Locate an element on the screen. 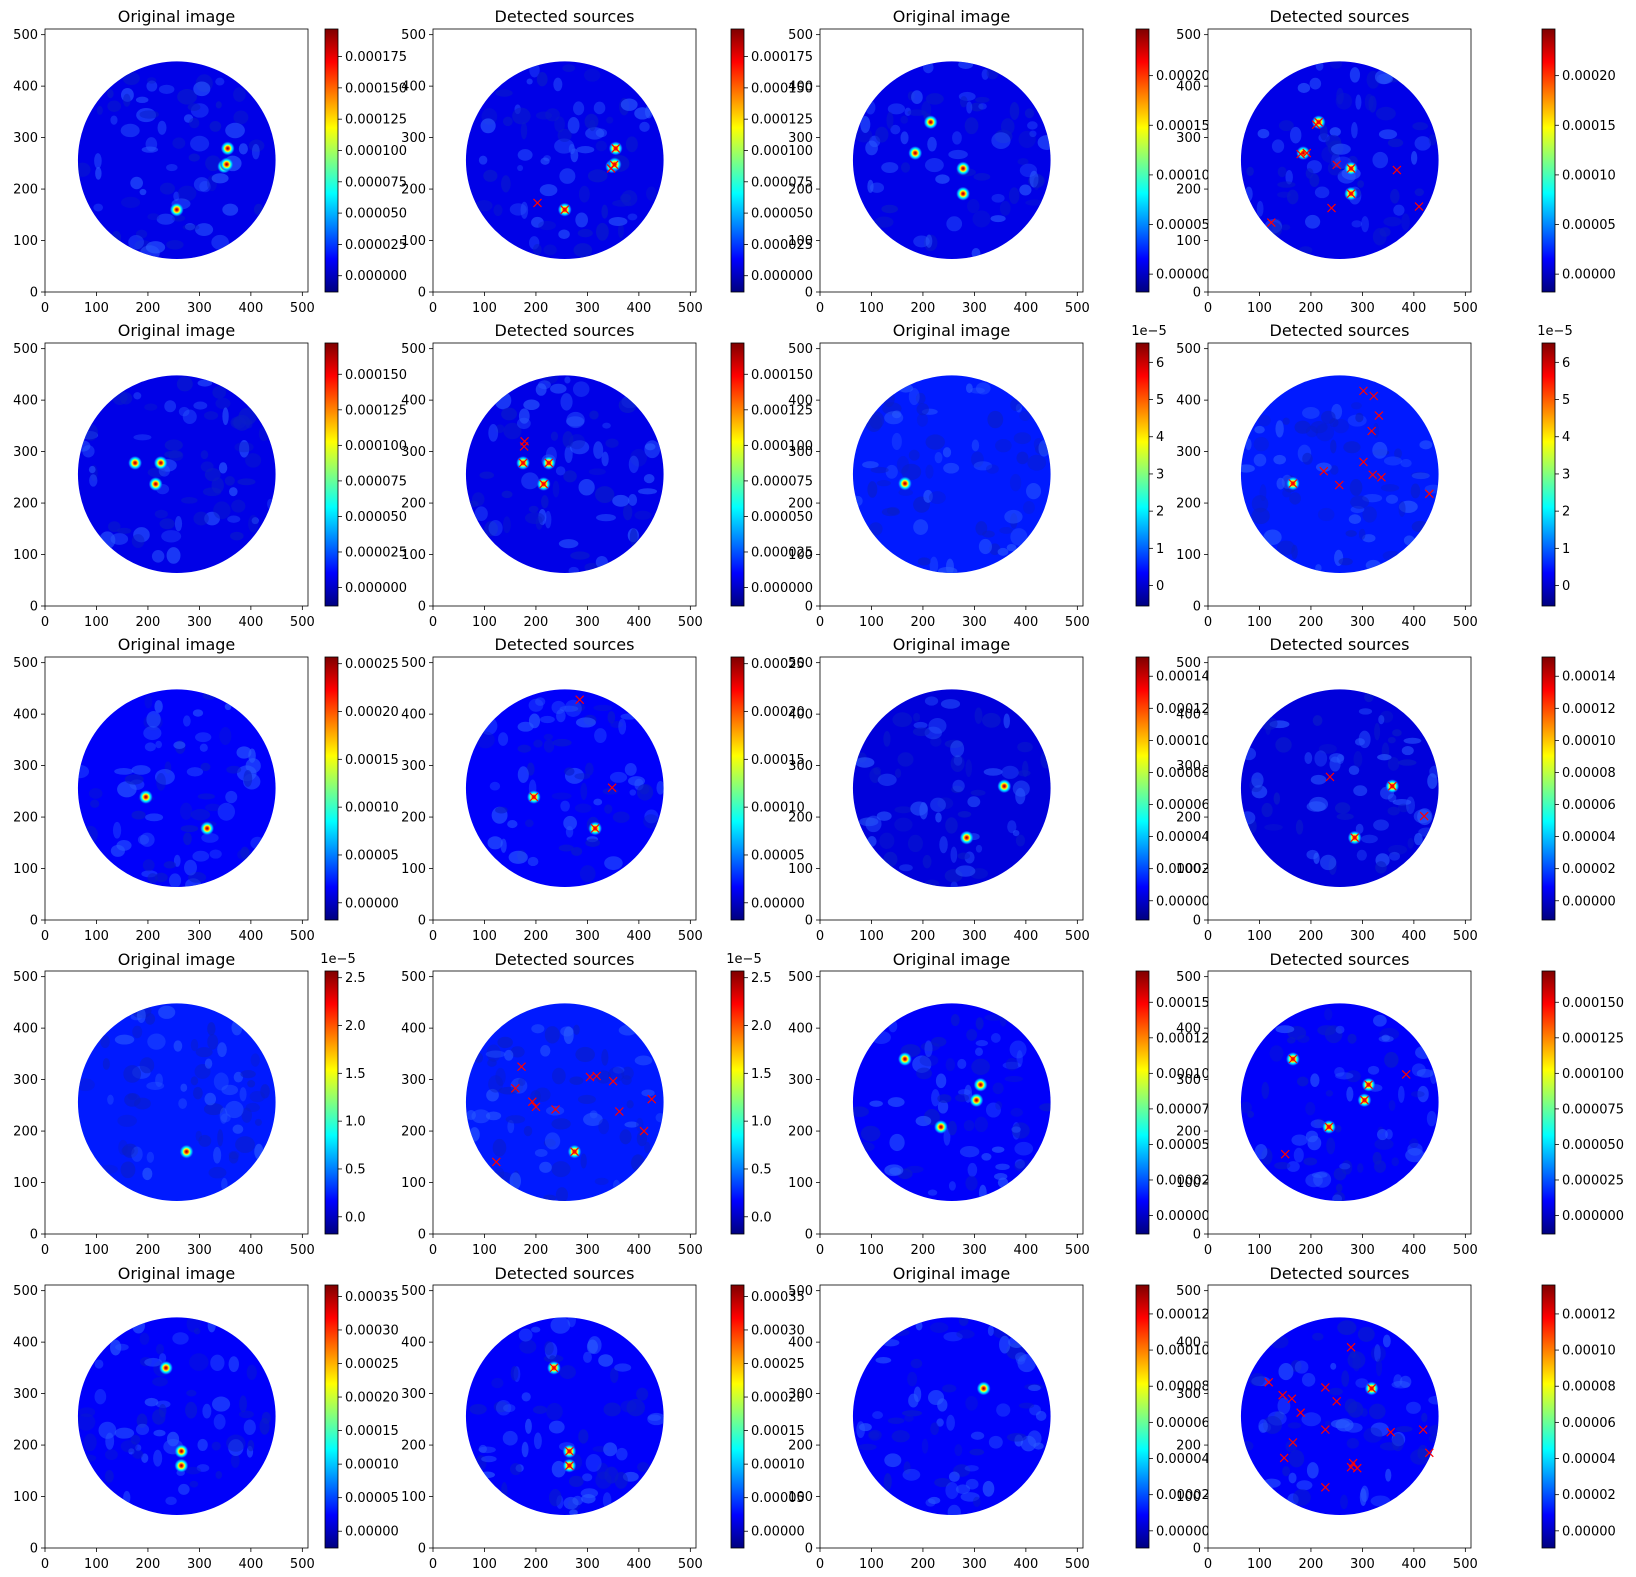 The width and height of the screenshot is (1636, 1577). colorbar-tick-label: 0.000125 is located at coordinates (376, 120).